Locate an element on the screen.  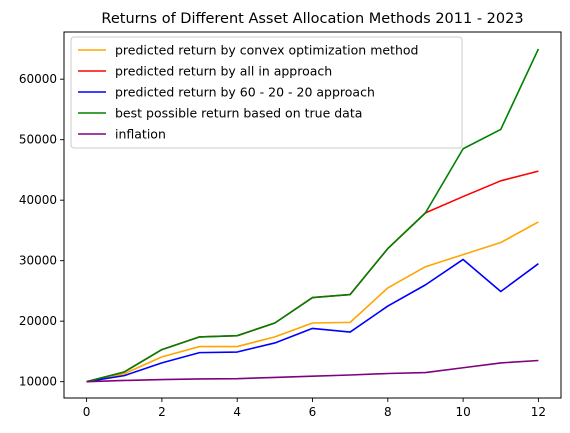
legend-label: inflation is located at coordinates (140, 134).